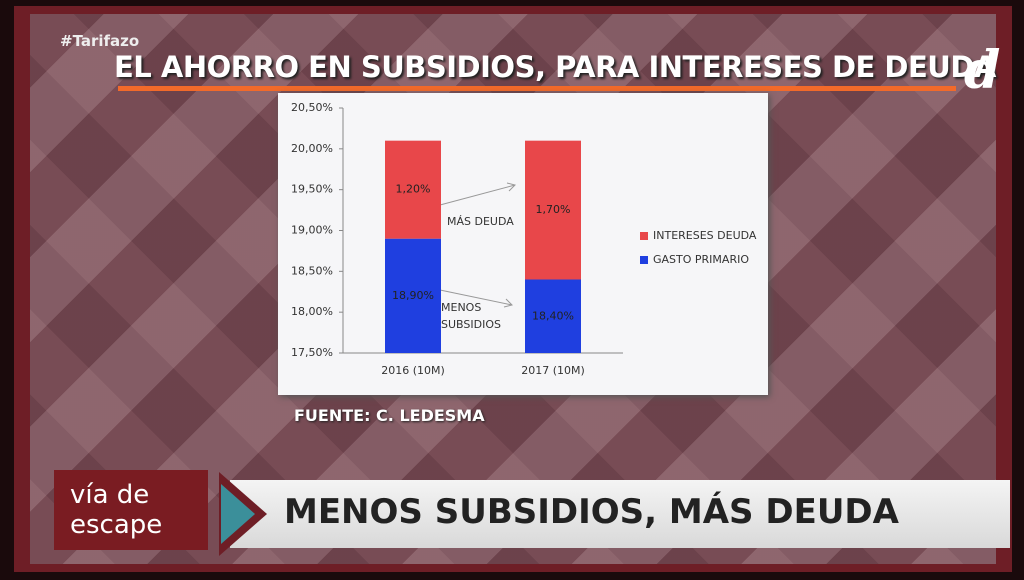 The image size is (1024, 580). Describe the element at coordinates (389, 415) in the screenshot. I see `source: FUENTE: C. LEDESMA` at that location.